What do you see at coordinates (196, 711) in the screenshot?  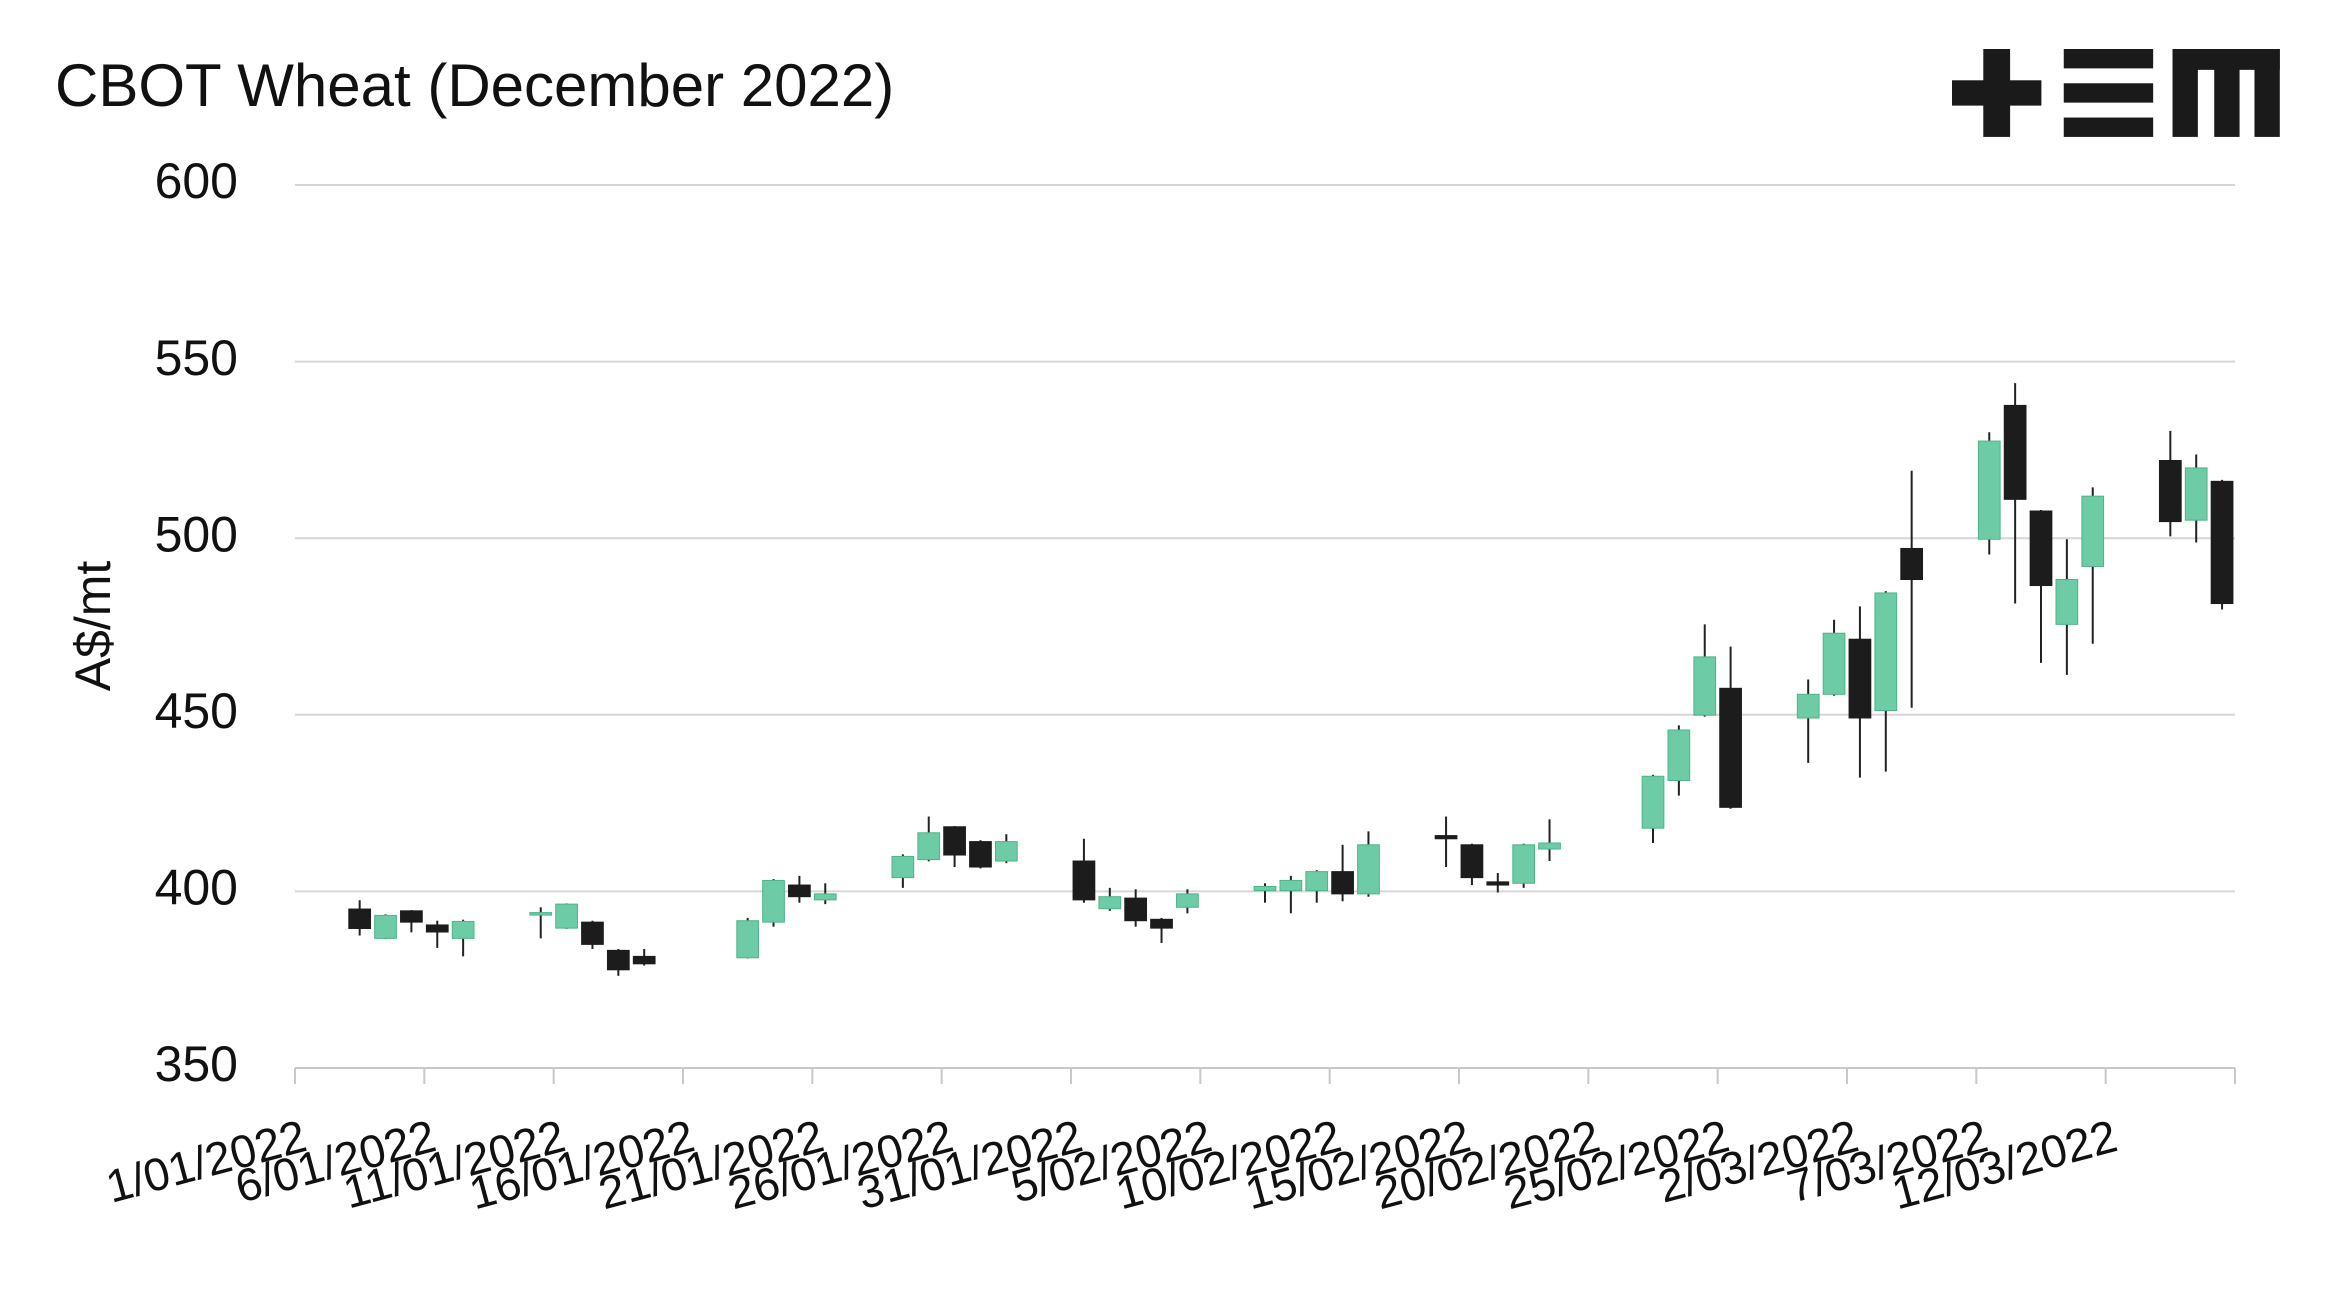 I see `y-tick-label: 450` at bounding box center [196, 711].